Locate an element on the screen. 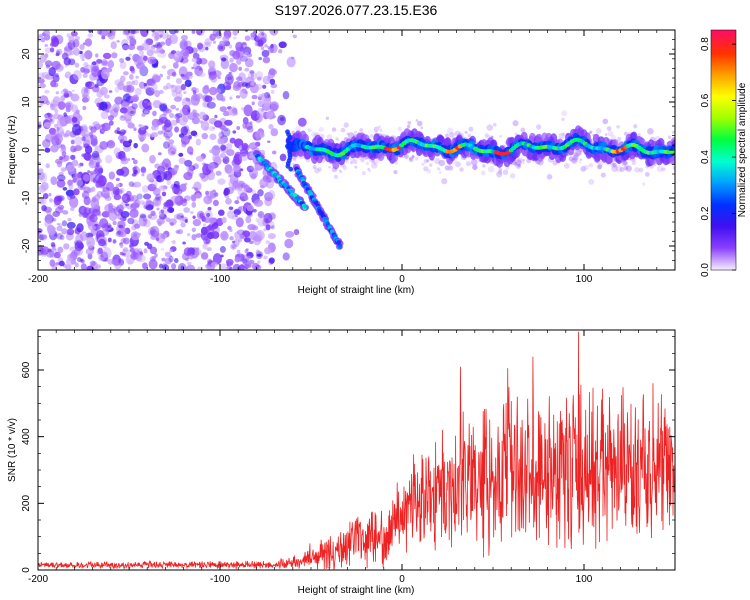 The width and height of the screenshot is (750, 600). x-tick-label: 100 is located at coordinates (584, 279).